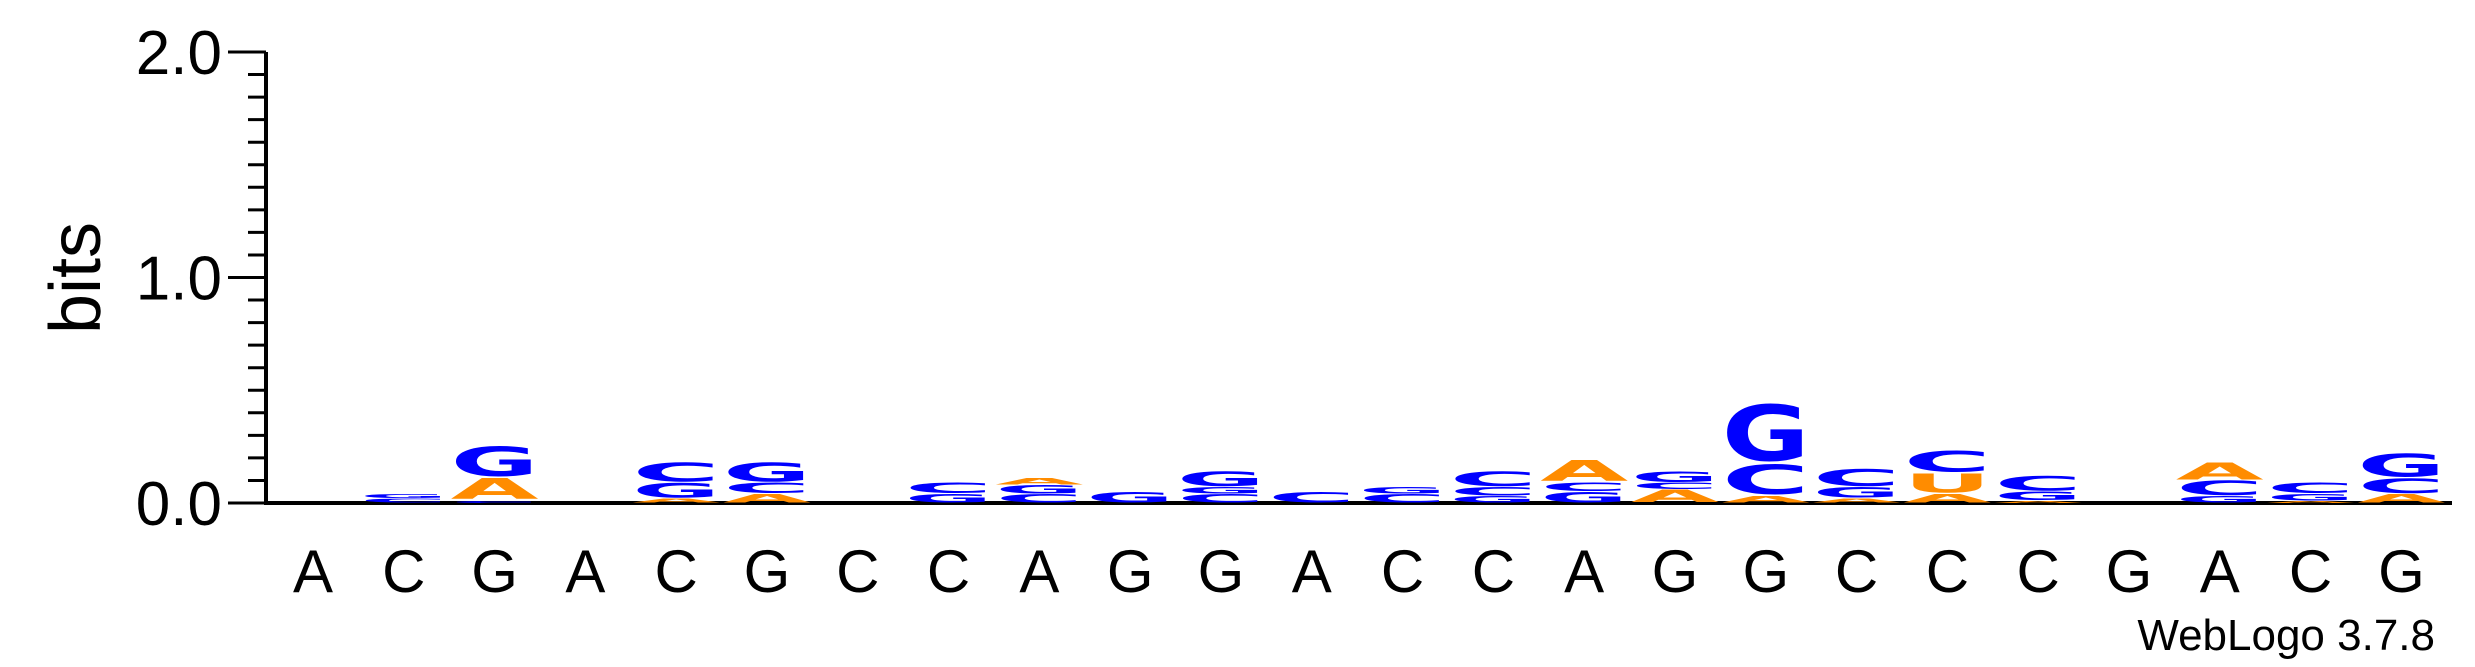  Describe the element at coordinates (76, 278) in the screenshot. I see `y-axis-title: bits` at that location.